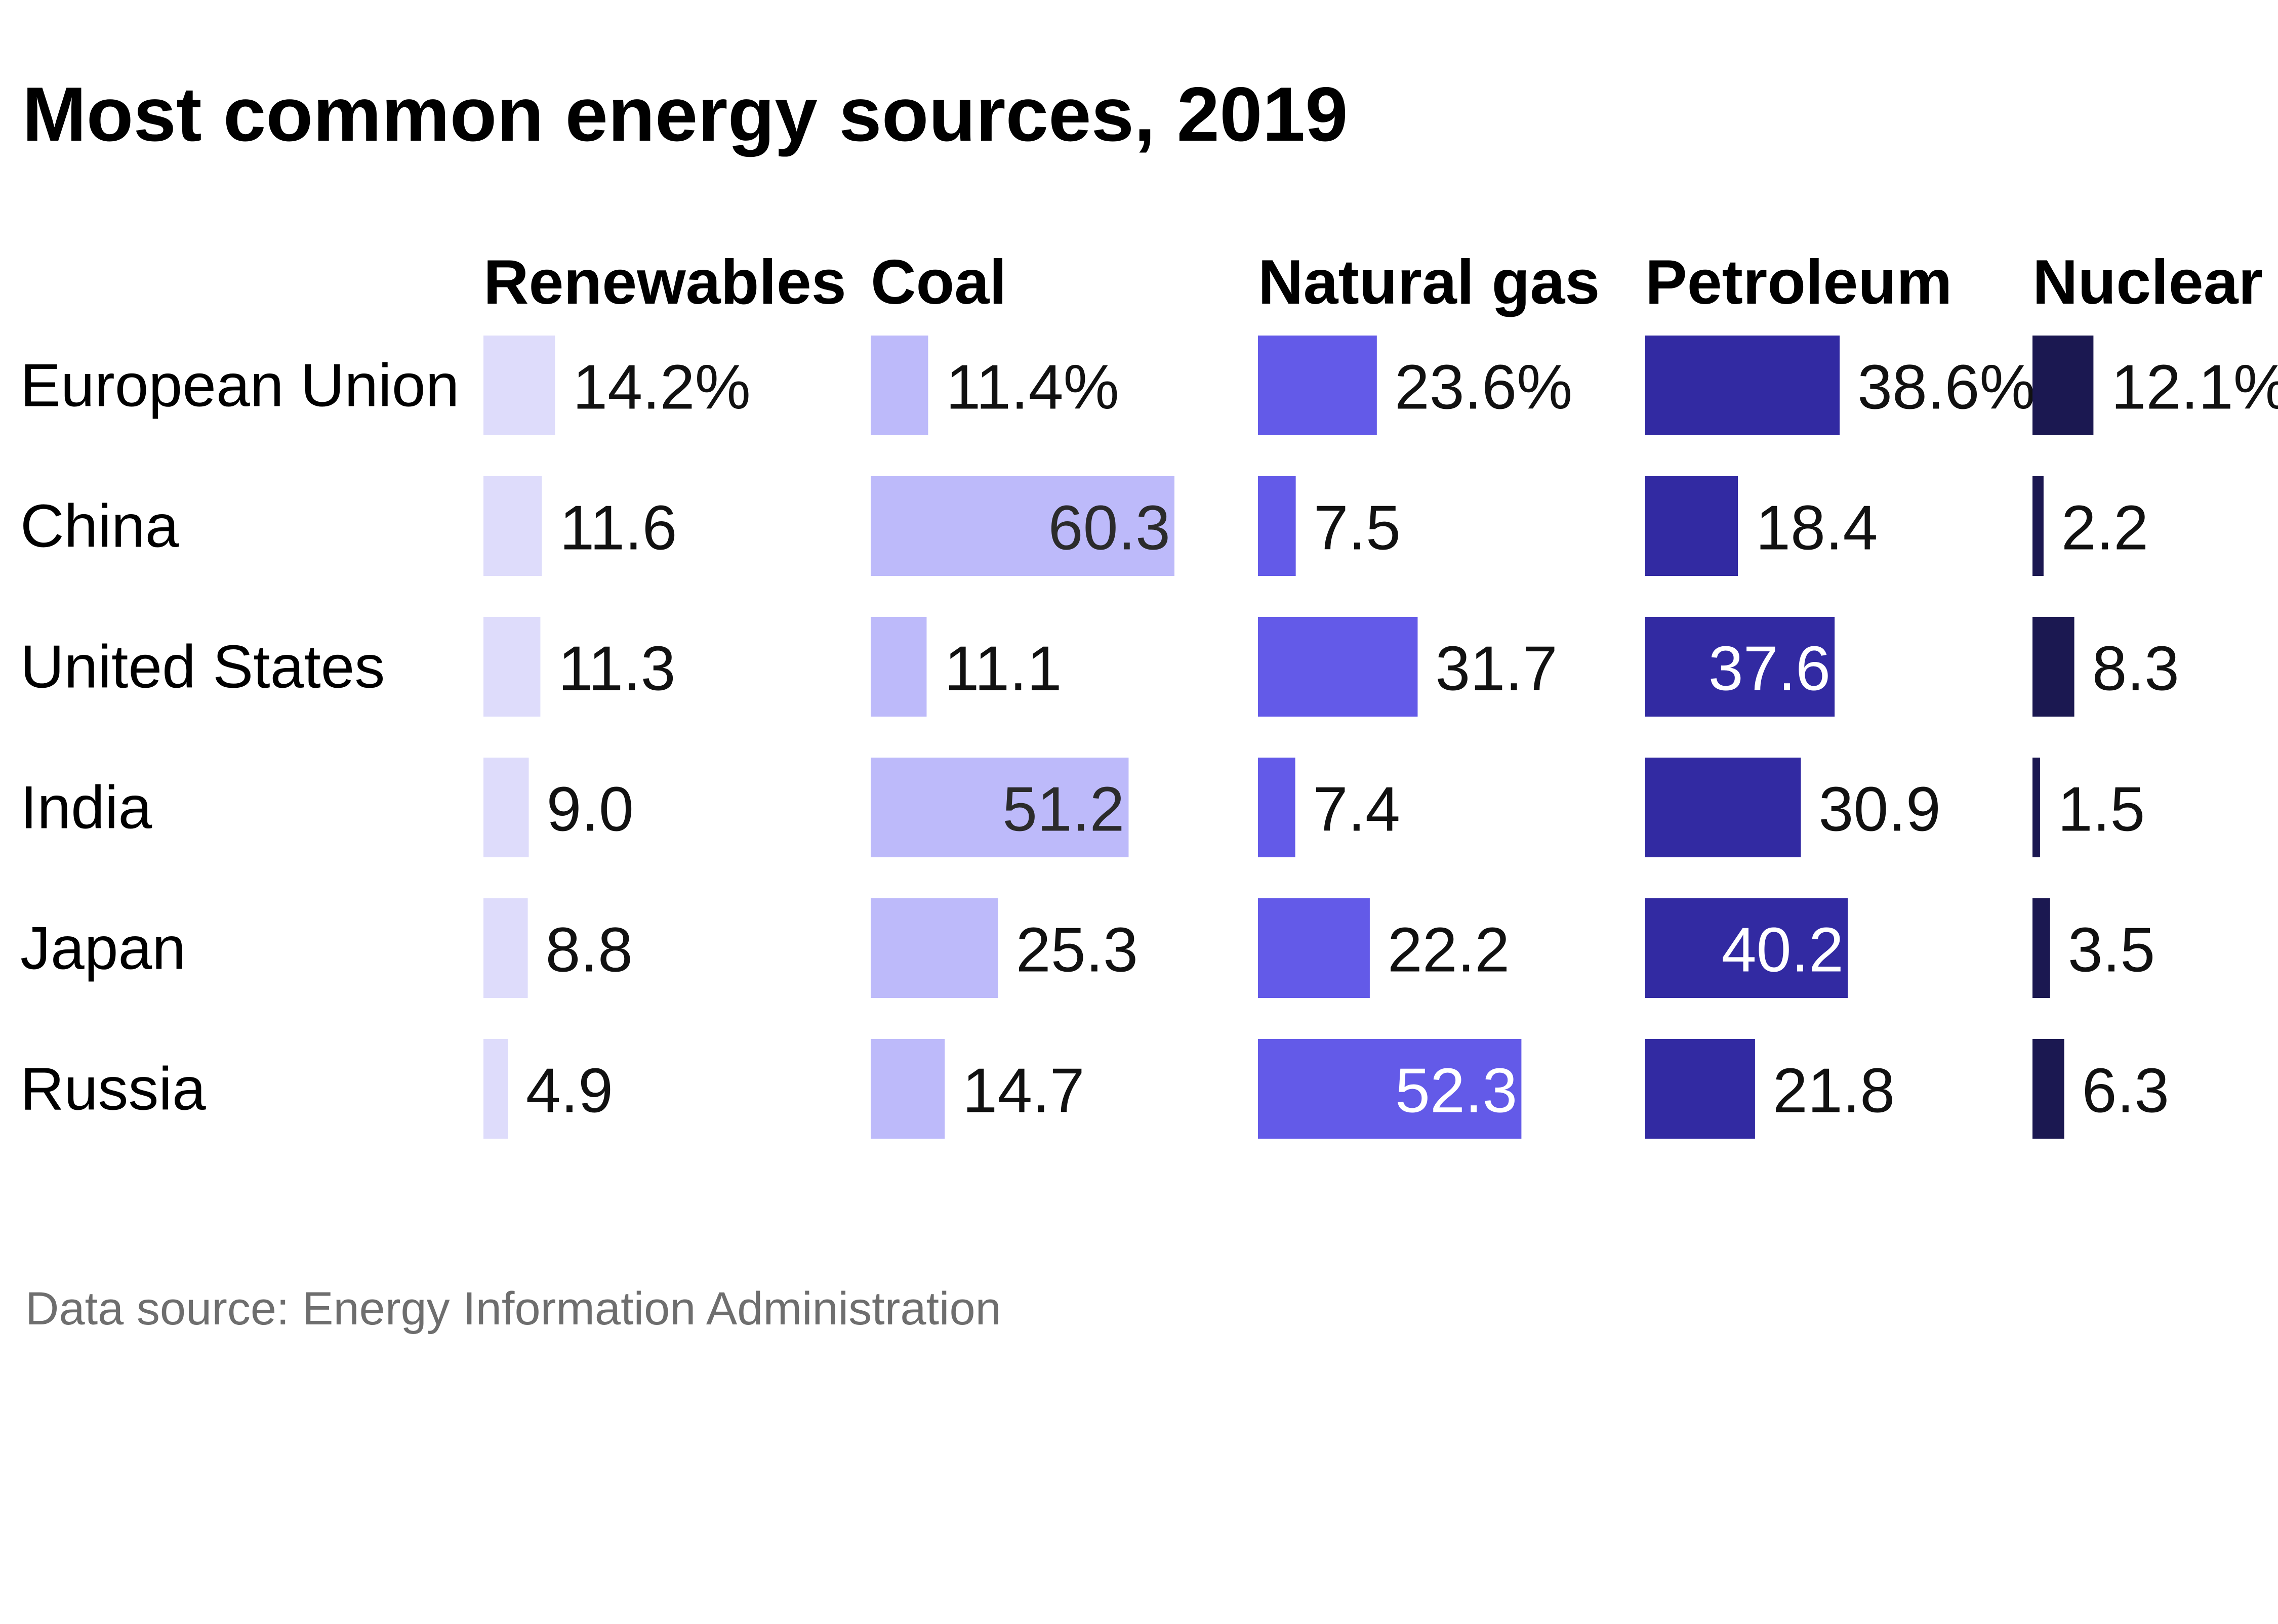 This screenshot has height=1624, width=2278. Describe the element at coordinates (900, 385) in the screenshot. I see `bar-european-union-coal` at that location.